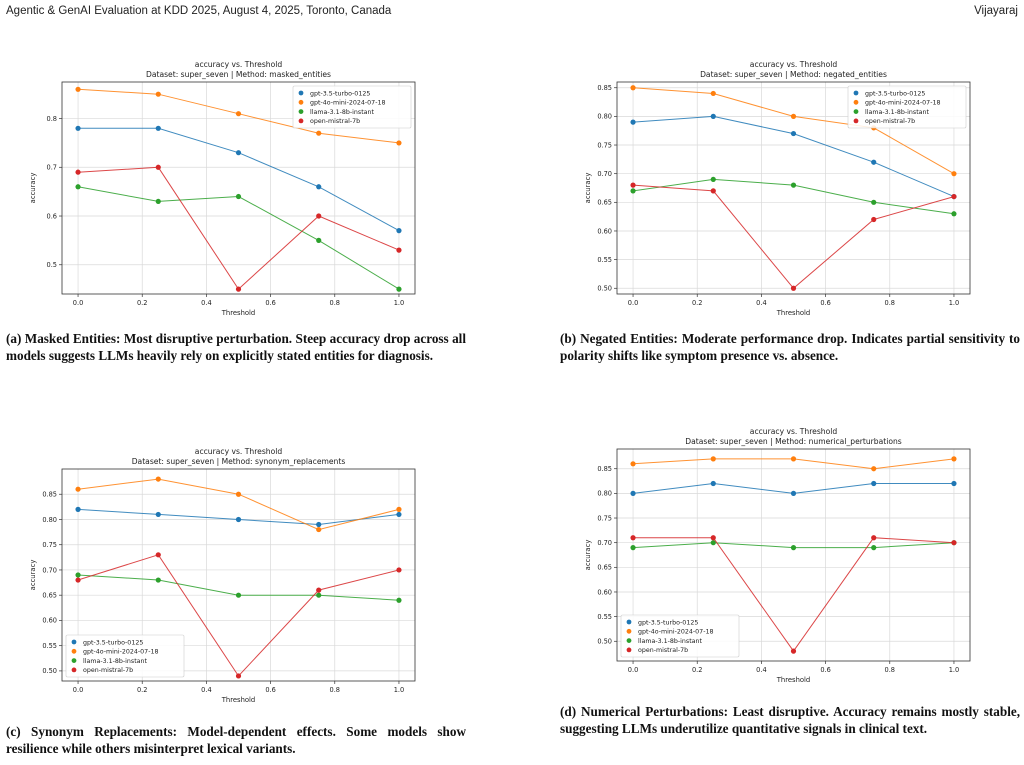 Image resolution: width=1024 pixels, height=765 pixels. What do you see at coordinates (825, 670) in the screenshot?
I see `x-tick-label: 0.6` at bounding box center [825, 670].